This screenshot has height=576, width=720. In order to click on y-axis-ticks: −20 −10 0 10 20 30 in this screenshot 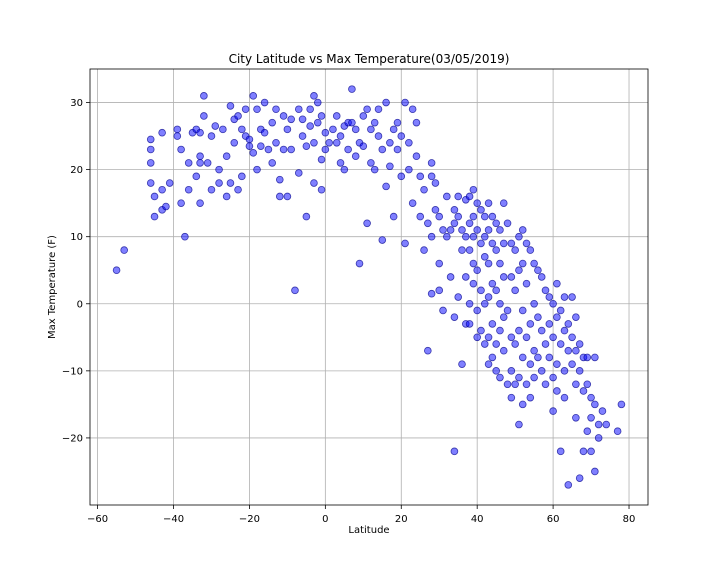, I will do `click(76, 271)`.